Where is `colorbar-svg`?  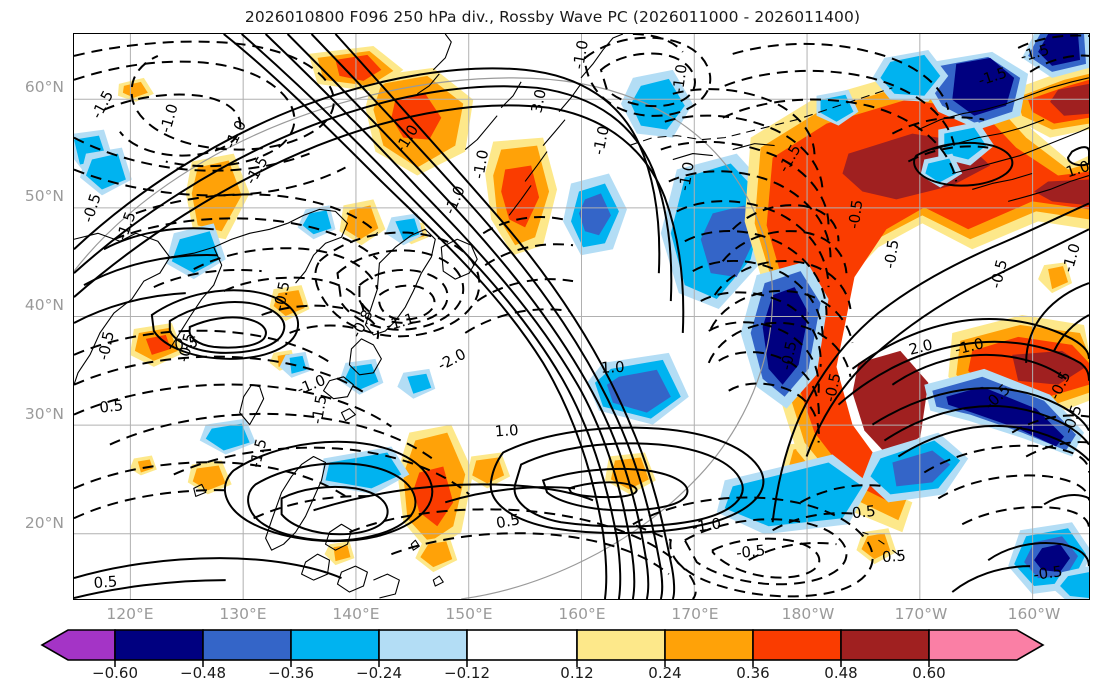 colorbar-svg is located at coordinates (542, 648).